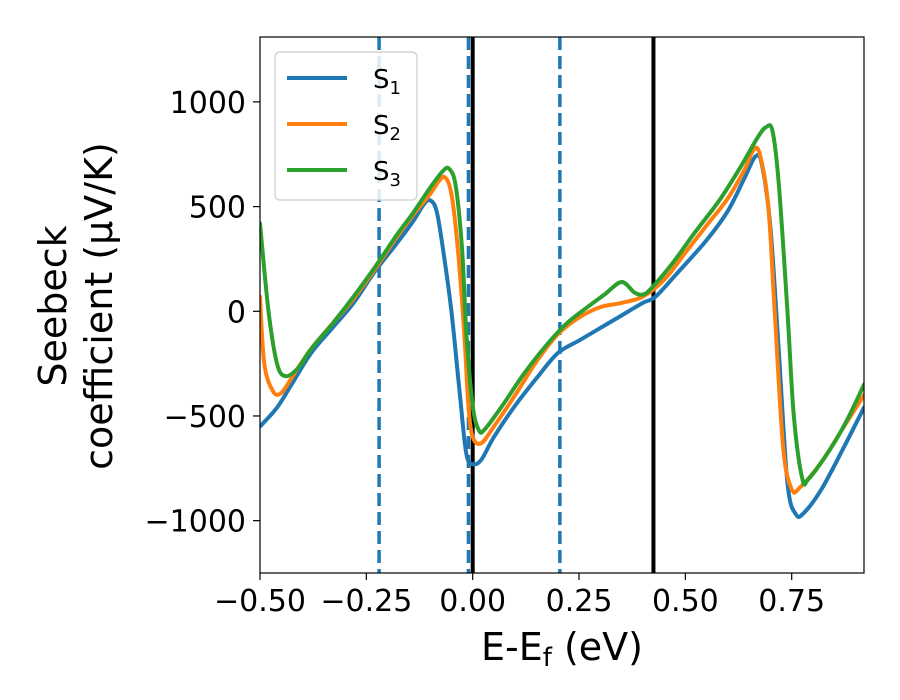  What do you see at coordinates (205, 417) in the screenshot?
I see `y-tick-label: −500` at bounding box center [205, 417].